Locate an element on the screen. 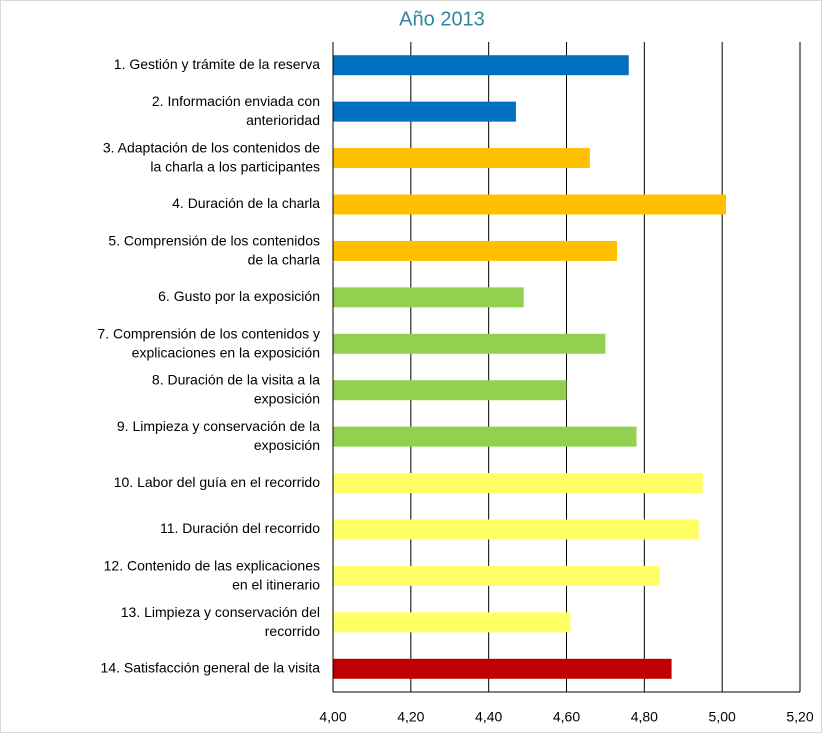 The height and width of the screenshot is (733, 822). chart-title: Año 2013 is located at coordinates (442, 19).